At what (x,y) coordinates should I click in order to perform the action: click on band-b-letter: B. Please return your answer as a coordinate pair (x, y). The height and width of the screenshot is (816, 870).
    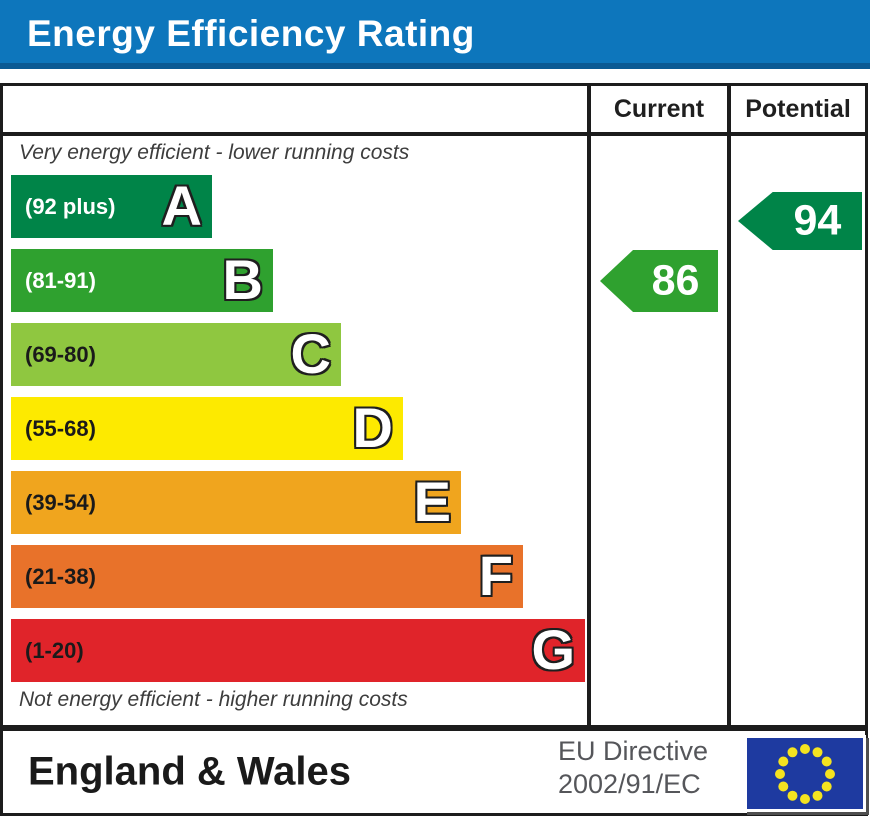
    Looking at the image, I should click on (242, 279).